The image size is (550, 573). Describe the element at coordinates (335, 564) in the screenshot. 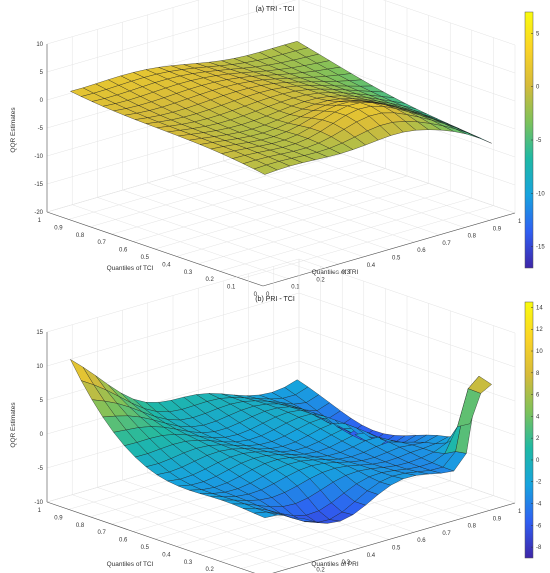

I see `x-axis-label: Quantiles of PRI` at that location.